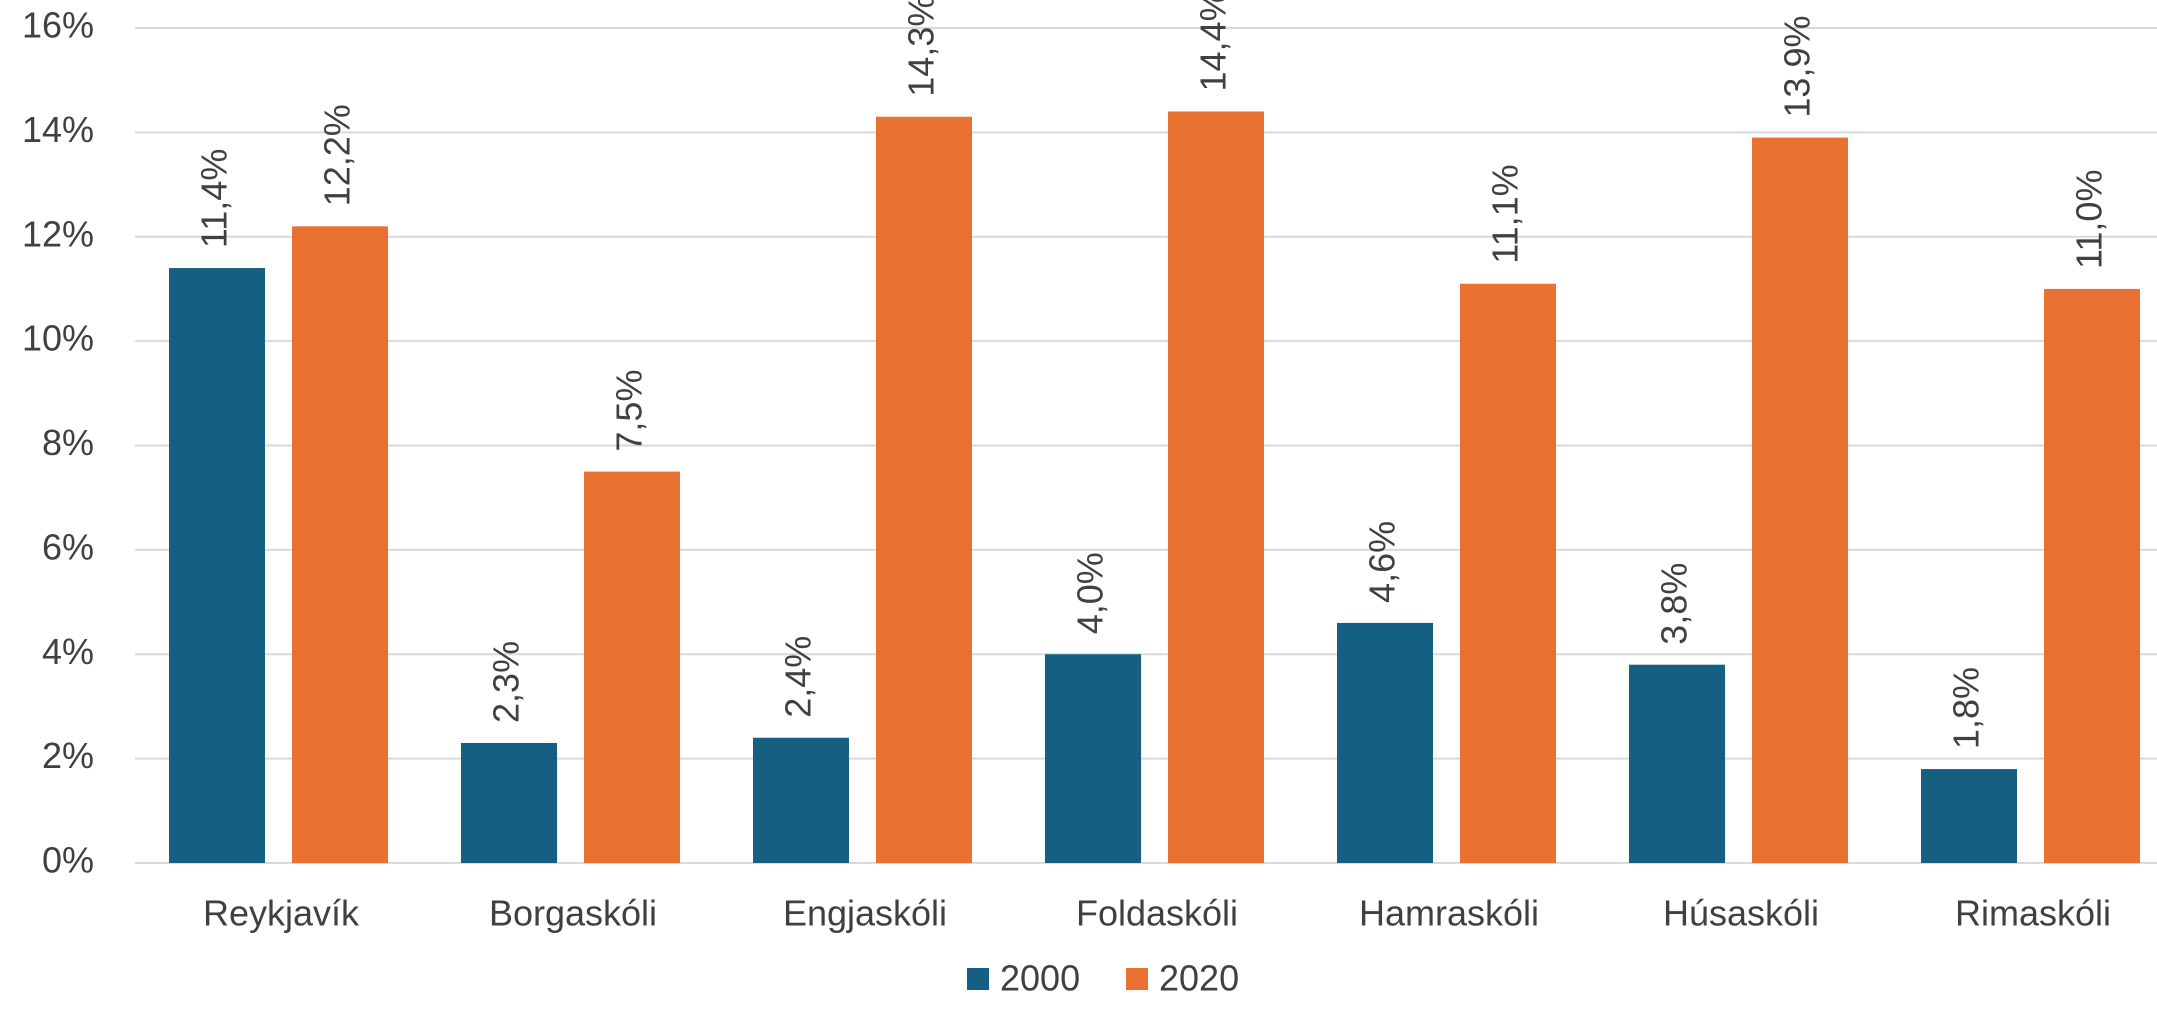  I want to click on data-label: 4,0%, so click(1090, 593).